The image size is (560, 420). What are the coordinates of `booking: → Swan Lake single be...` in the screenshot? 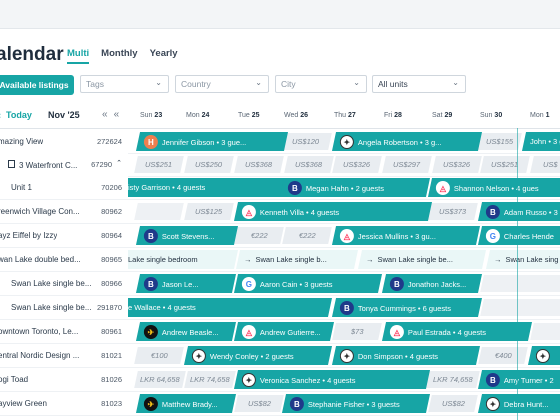 It's located at (422, 259).